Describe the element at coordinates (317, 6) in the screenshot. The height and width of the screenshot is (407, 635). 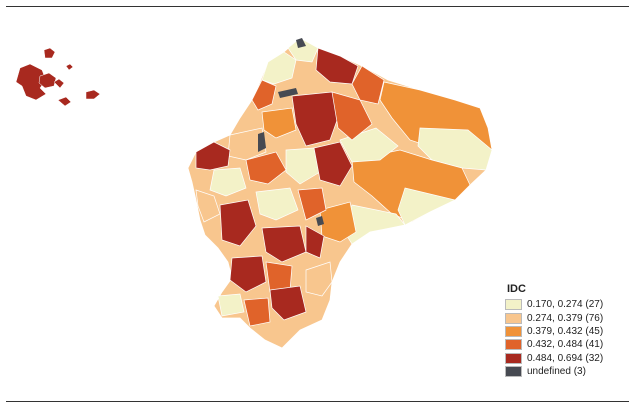
I see `top-rule` at that location.